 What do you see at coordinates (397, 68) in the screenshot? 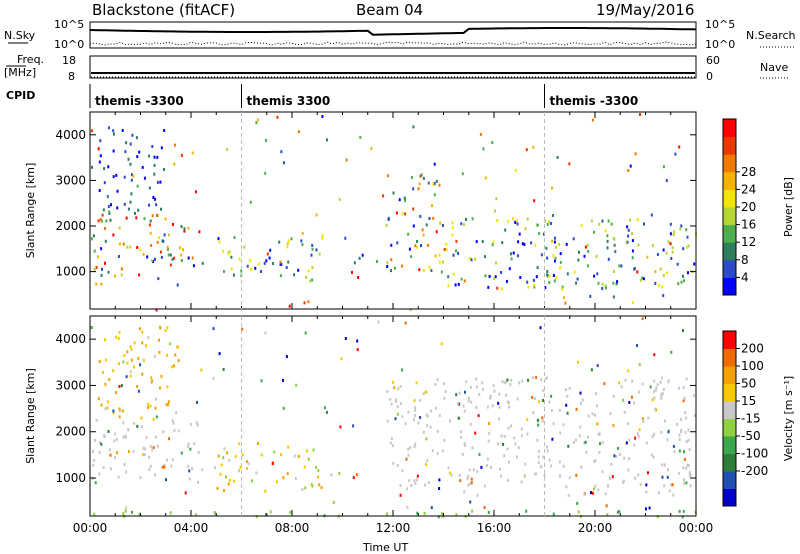
I see `freq-panel: Freq. [MHz] 18 8 60 0 Nave` at bounding box center [397, 68].